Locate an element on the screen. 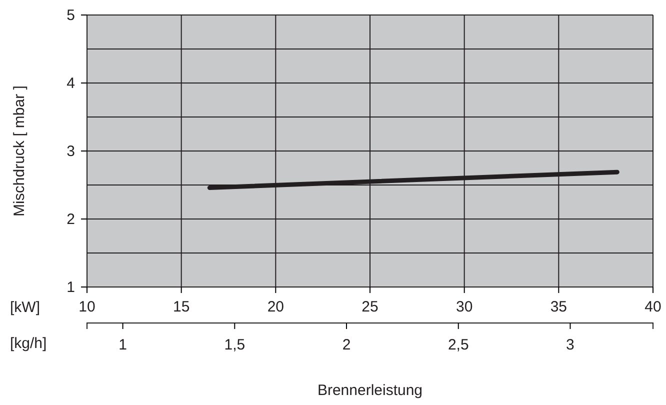 The image size is (666, 405). x2-tick-label: 1 is located at coordinates (122, 345).